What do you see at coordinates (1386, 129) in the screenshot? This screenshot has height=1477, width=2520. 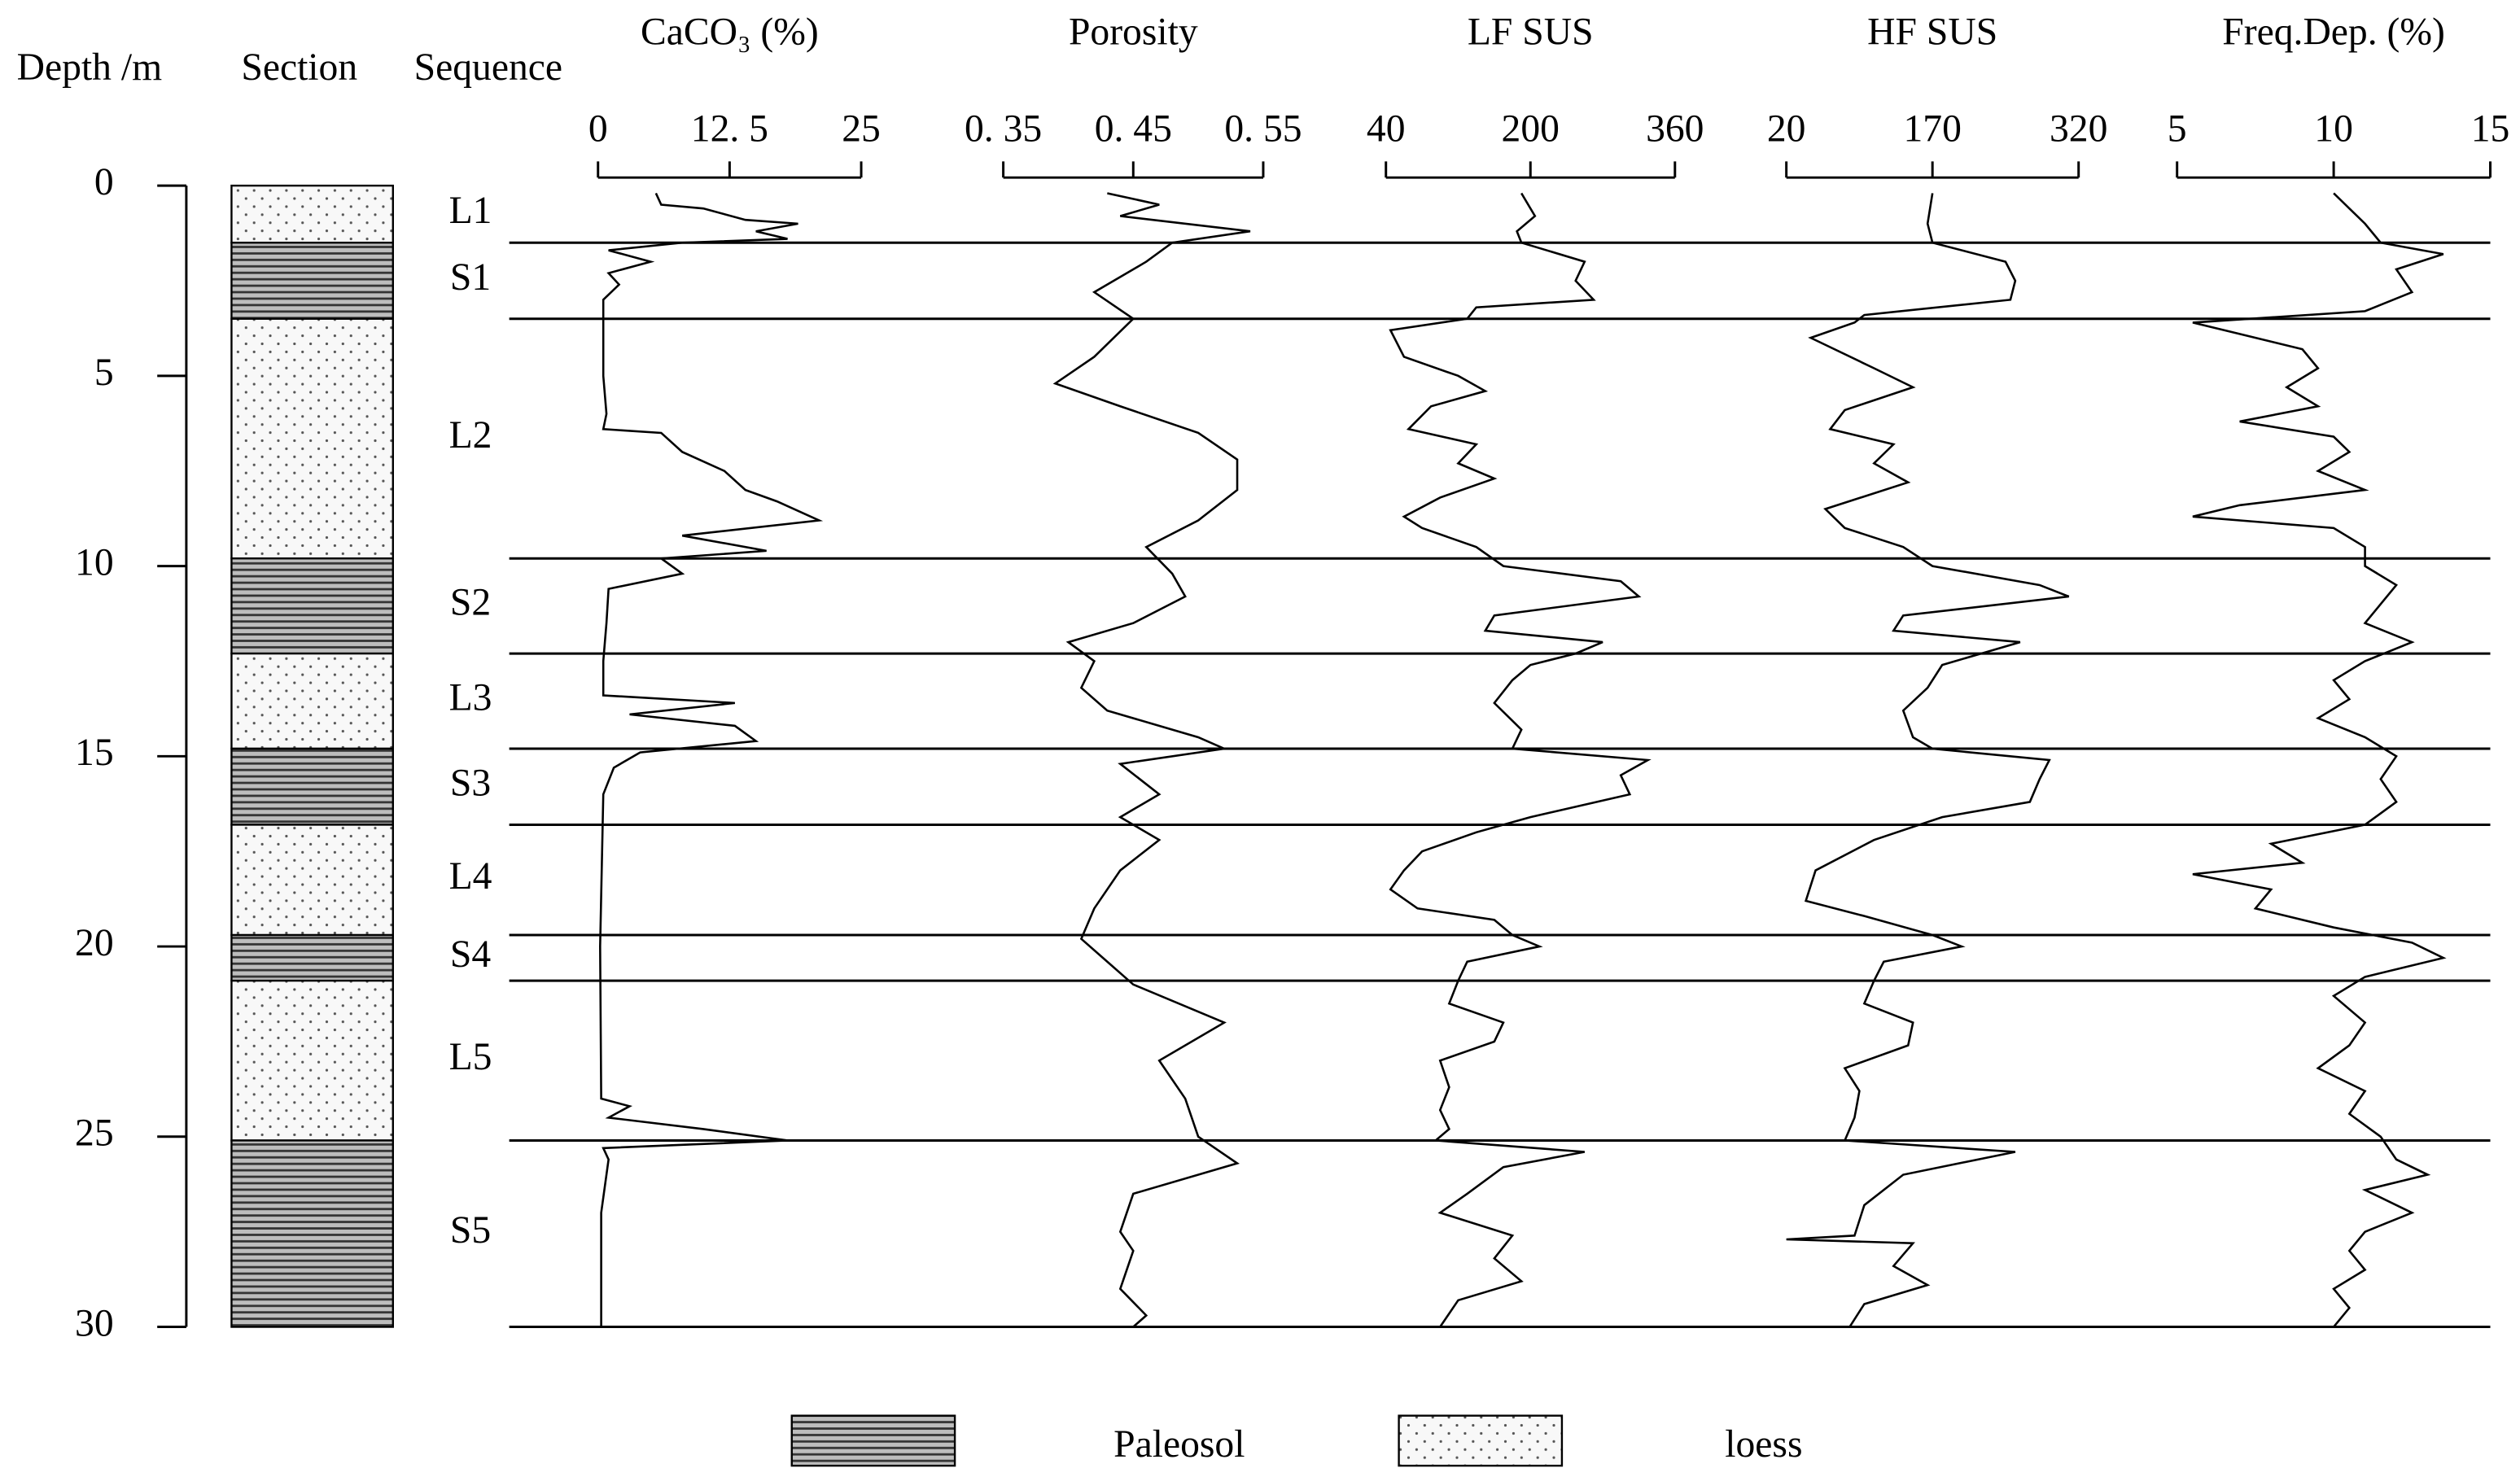 I see `x-tick-label: 40` at bounding box center [1386, 129].